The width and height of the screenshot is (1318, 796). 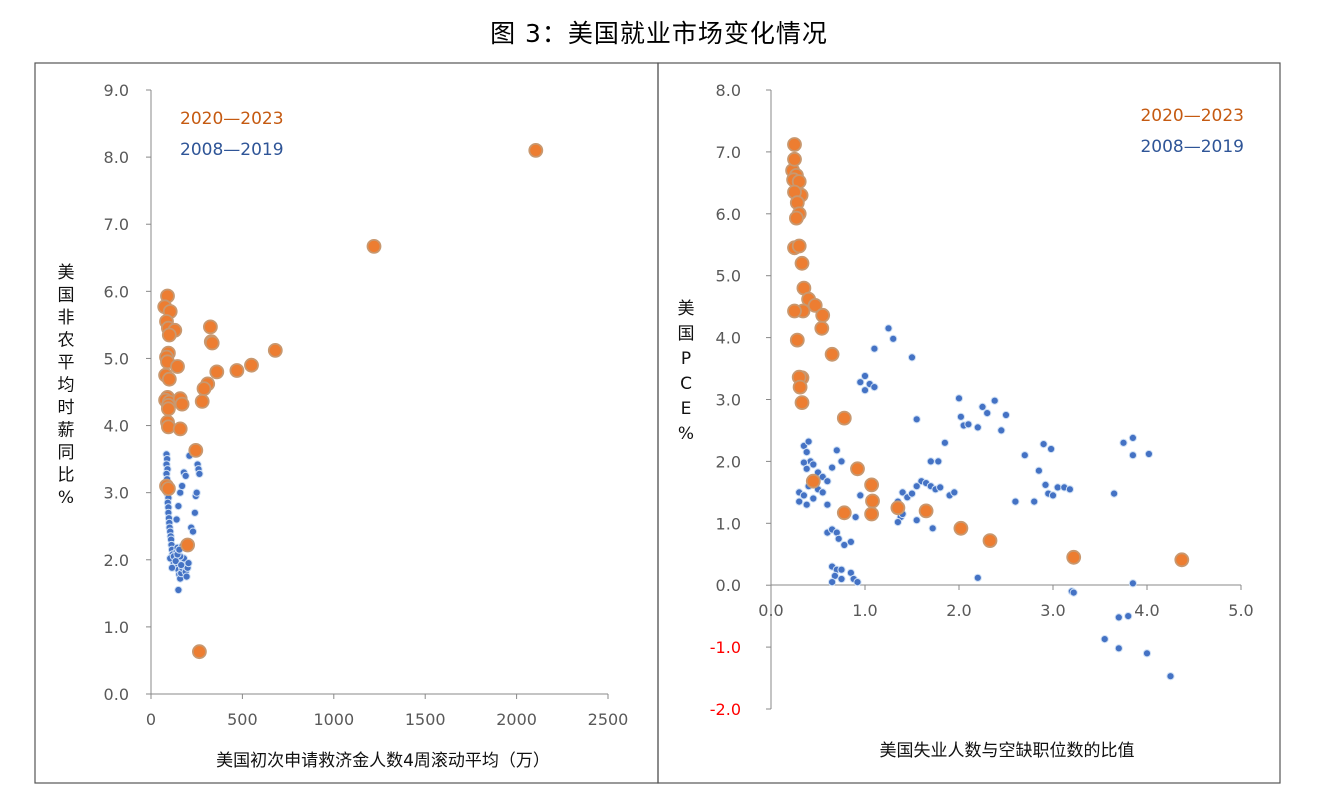 What do you see at coordinates (1192, 116) in the screenshot?
I see `right-legend-2020-2023: 2020—2023` at bounding box center [1192, 116].